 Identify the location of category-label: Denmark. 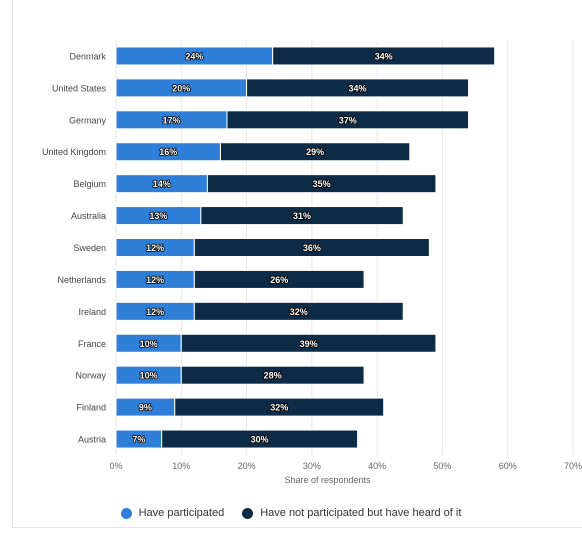
(87, 56).